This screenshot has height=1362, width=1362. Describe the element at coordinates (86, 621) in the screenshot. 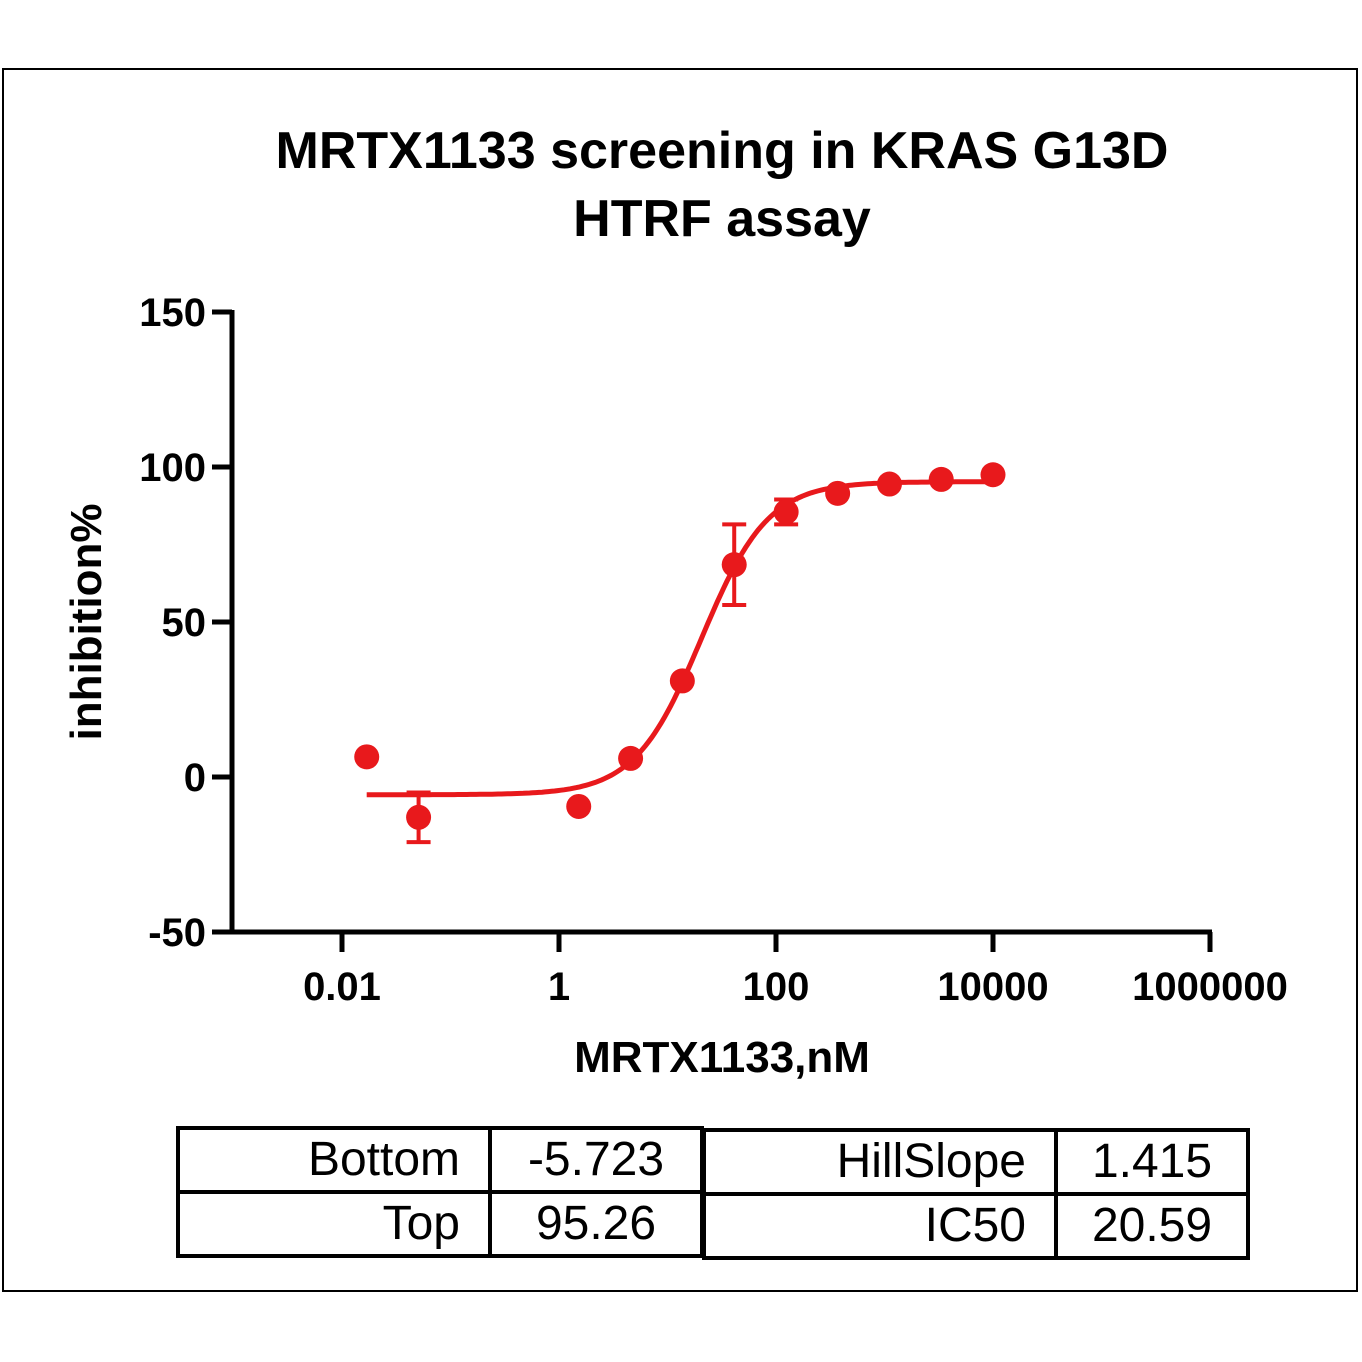

I see `y-axis-label: inhibition%` at that location.